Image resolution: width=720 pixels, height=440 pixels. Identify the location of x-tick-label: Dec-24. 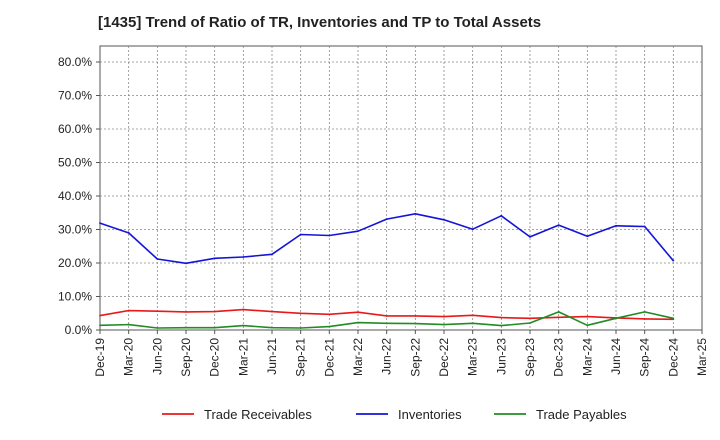
(673, 357).